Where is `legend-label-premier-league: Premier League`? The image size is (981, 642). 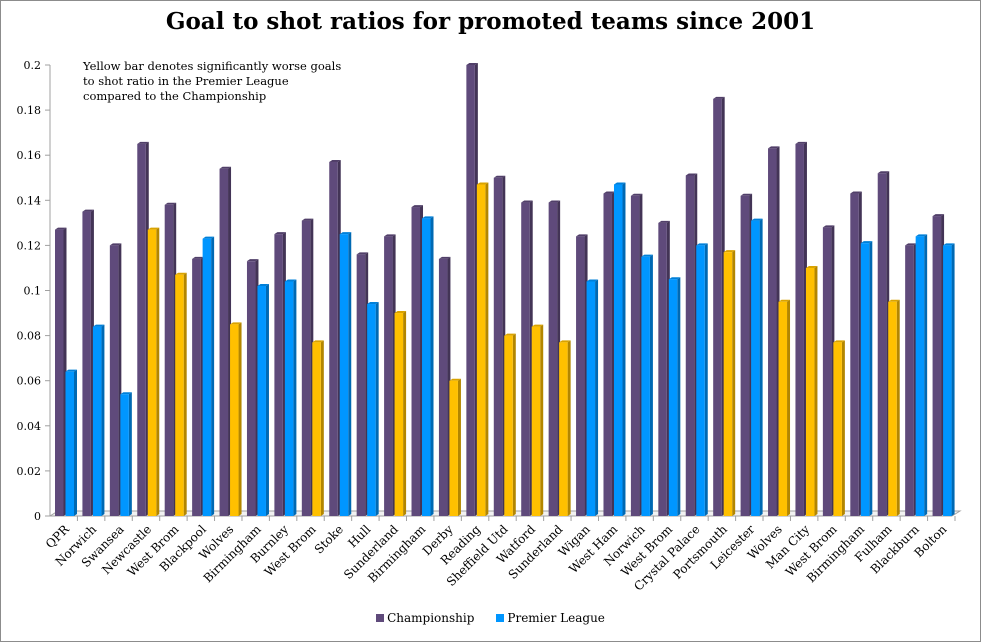 legend-label-premier-league: Premier League is located at coordinates (556, 618).